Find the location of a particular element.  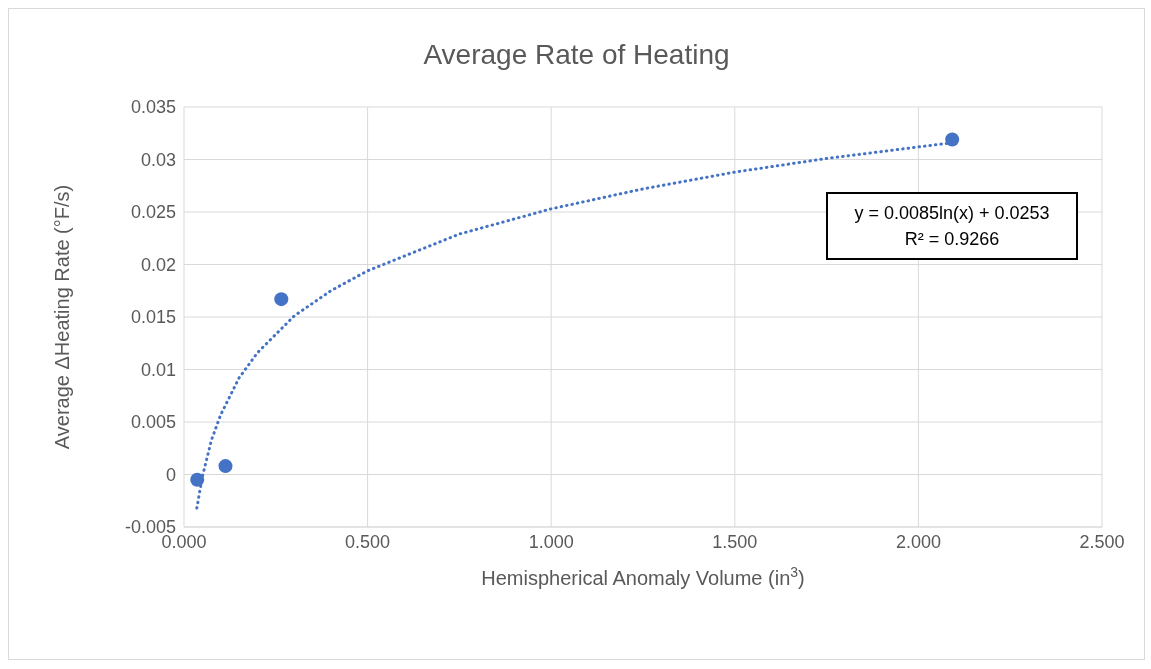

y-axis-title: Average ΔHeating Rate (°F/s) is located at coordinates (62, 317).